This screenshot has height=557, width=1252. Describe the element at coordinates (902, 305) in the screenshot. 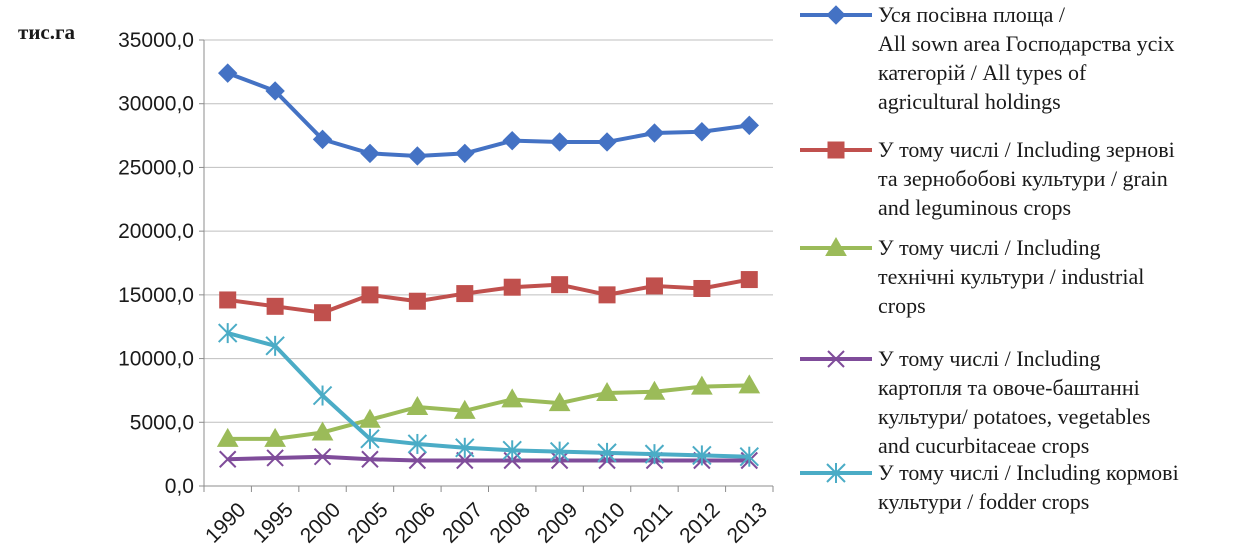

I see `legend-label: crops` at that location.